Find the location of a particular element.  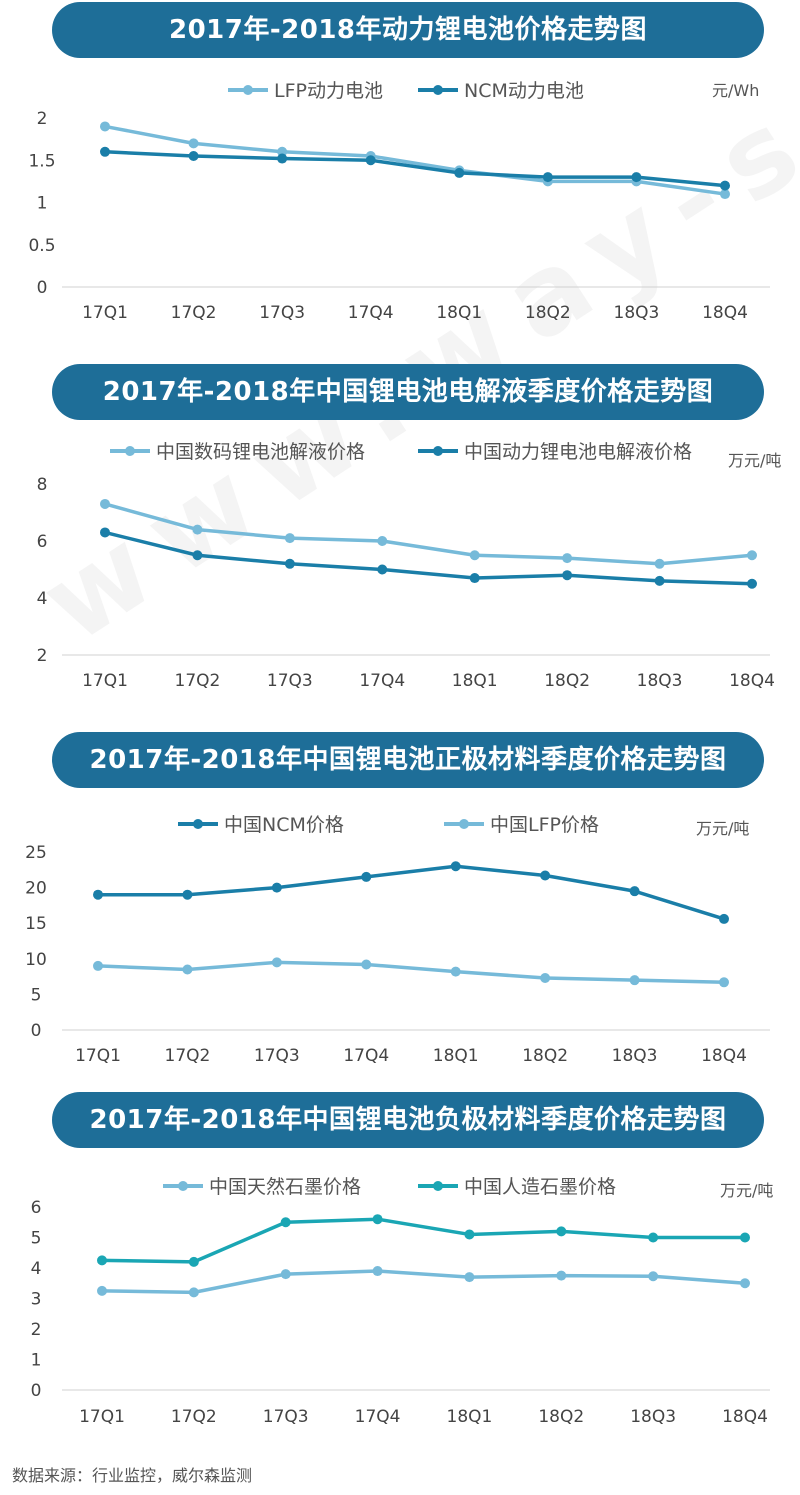

y-tick-label: 1.5 is located at coordinates (41, 161).